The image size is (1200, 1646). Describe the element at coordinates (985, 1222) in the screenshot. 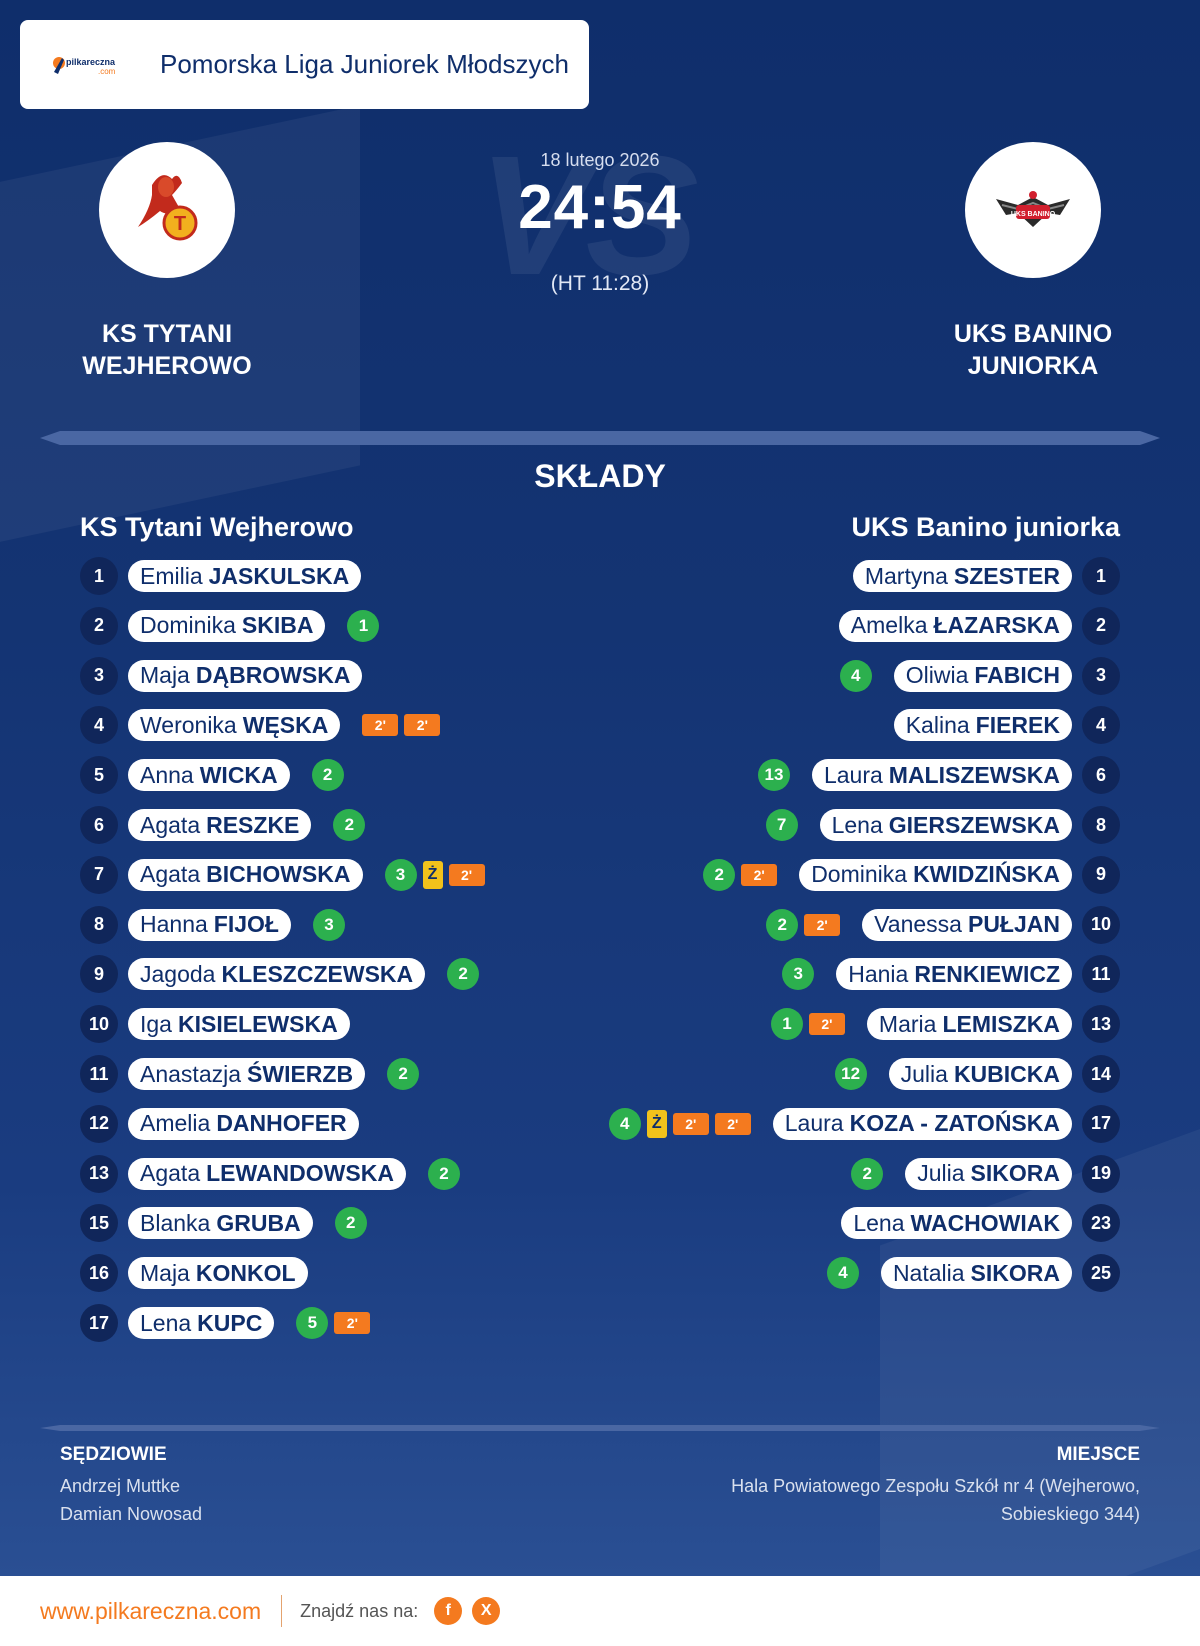

I see `player-last-name: WACHOWIAK` at that location.